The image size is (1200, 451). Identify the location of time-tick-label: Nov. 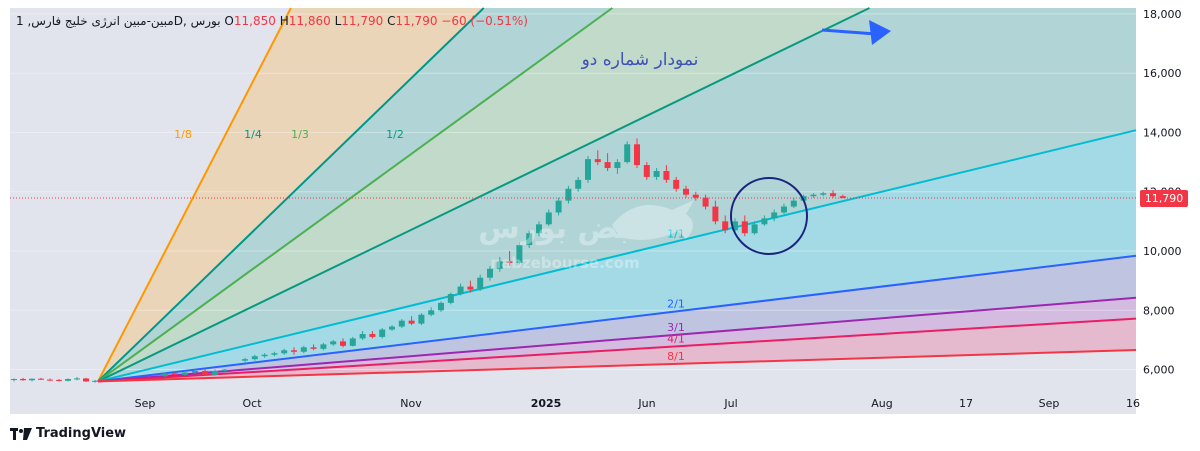
(411, 403).